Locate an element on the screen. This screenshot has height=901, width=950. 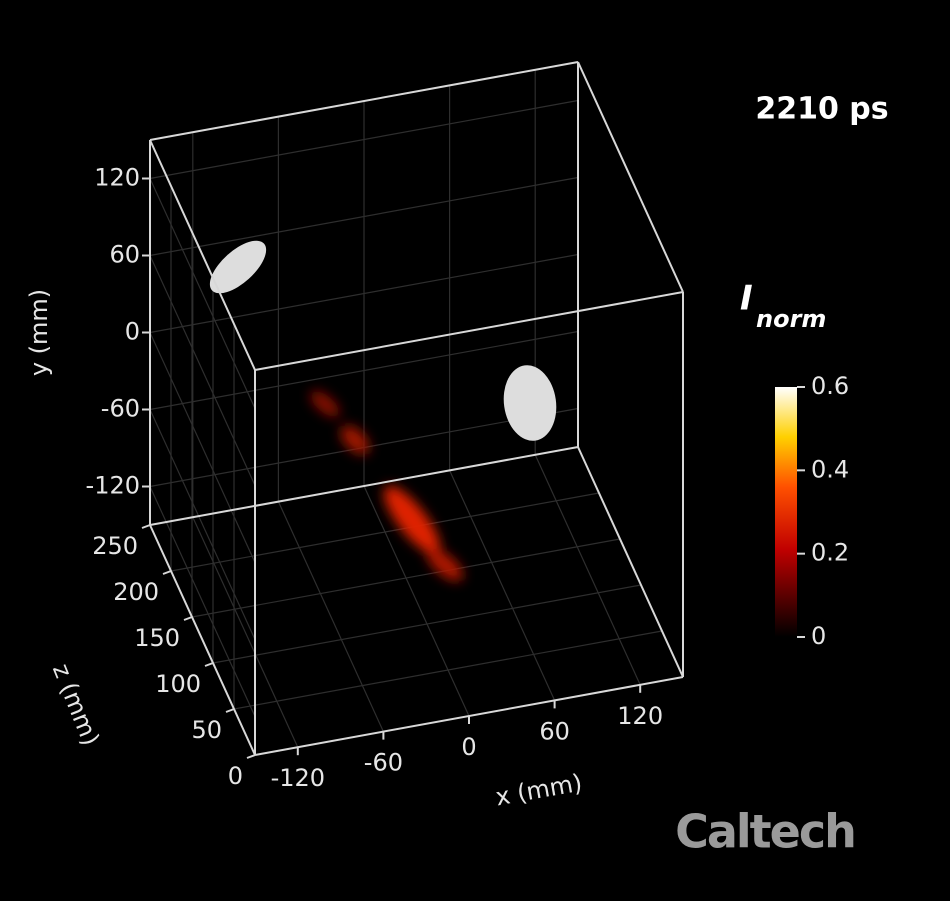
z-tick-label: 100 is located at coordinates (178, 684).